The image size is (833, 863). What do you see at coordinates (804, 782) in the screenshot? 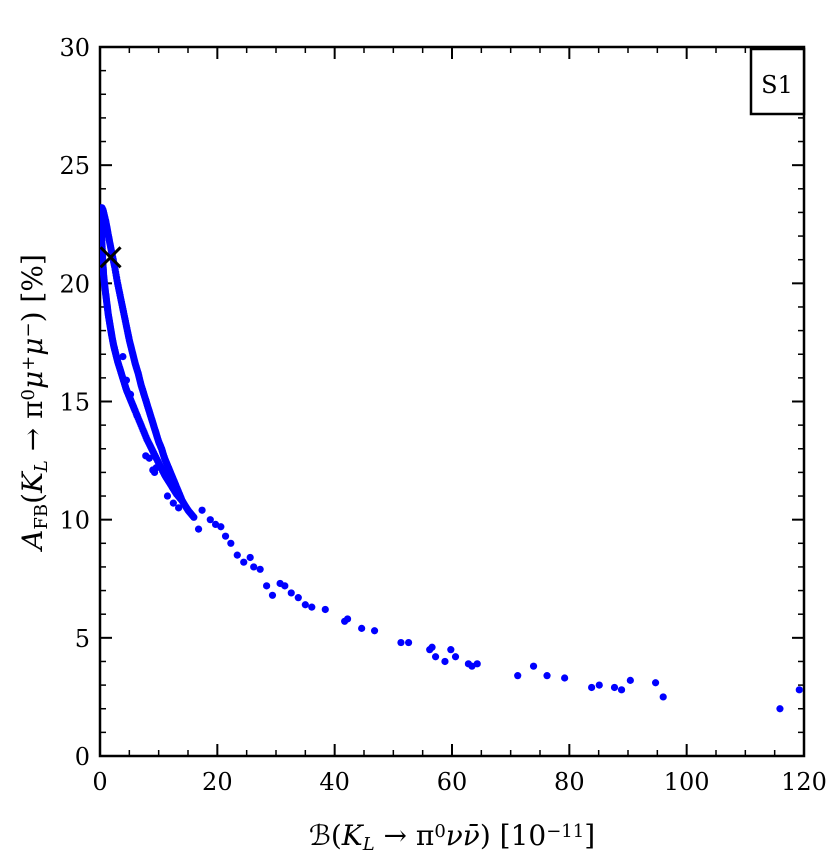
I see `x-tick-label: 120` at bounding box center [804, 782].